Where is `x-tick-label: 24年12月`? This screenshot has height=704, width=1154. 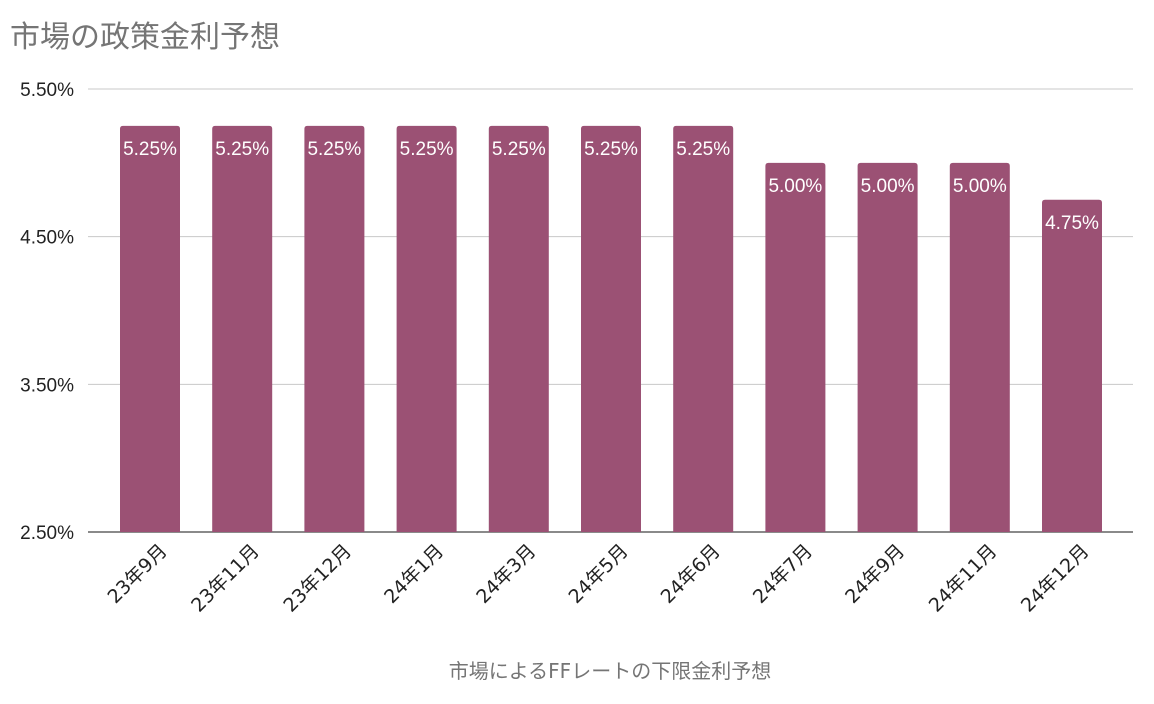 x-tick-label: 24年12月 is located at coordinates (1055, 578).